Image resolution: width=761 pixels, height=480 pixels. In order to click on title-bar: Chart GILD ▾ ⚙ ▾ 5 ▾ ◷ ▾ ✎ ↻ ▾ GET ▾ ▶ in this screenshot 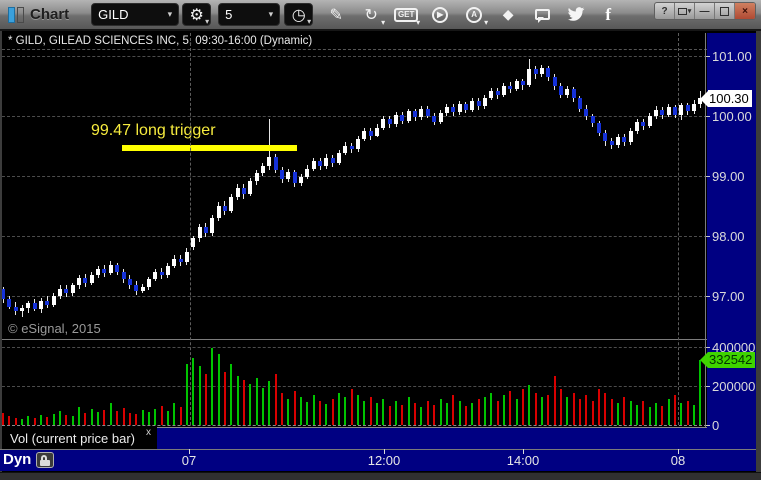, I will do `click(380, 15)`.